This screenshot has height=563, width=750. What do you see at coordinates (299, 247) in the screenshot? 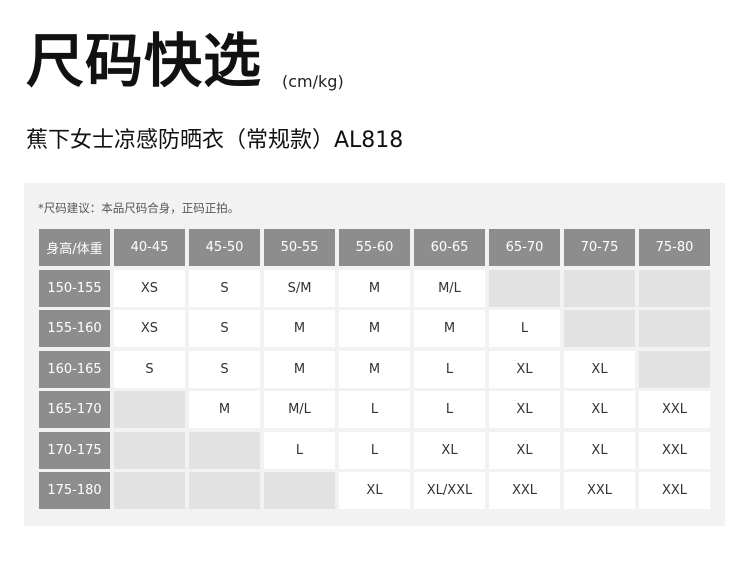
I see `weight-header: 50-55` at bounding box center [299, 247].